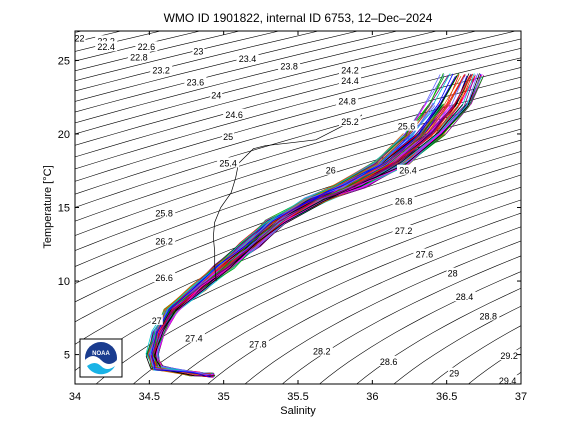 Image resolution: width=576 pixels, height=432 pixels. I want to click on y-tick-label: 25, so click(64, 61).